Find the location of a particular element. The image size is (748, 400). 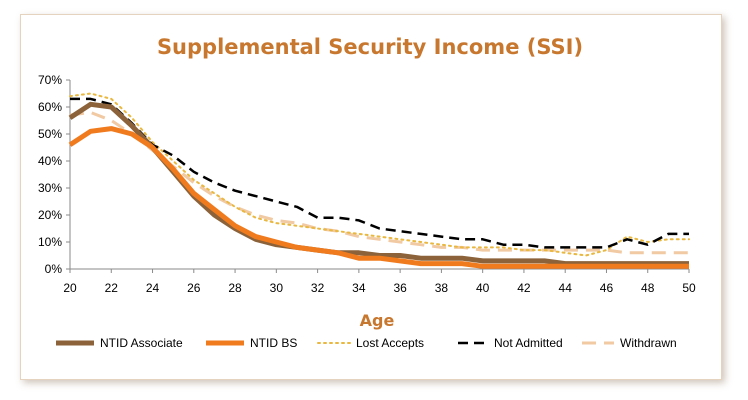

x-tick-label: 32 is located at coordinates (318, 288).